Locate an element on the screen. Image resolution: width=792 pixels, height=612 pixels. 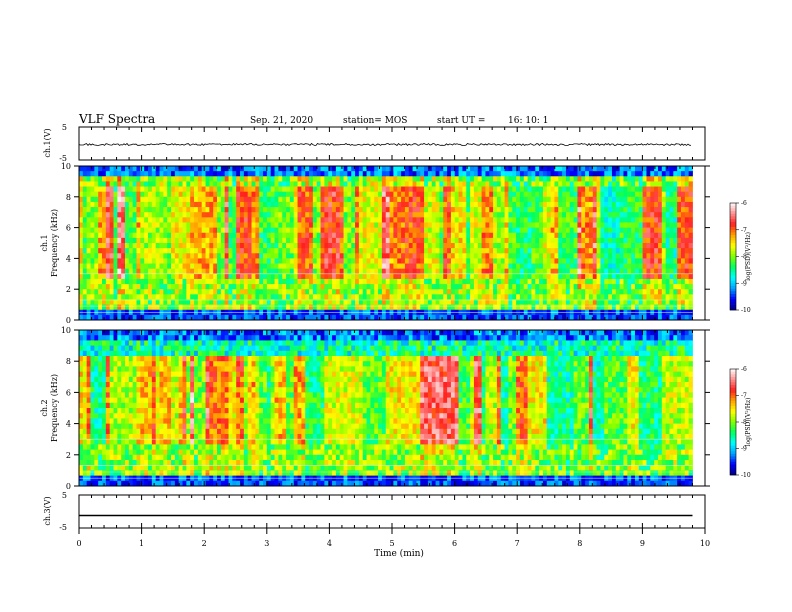
ch2-ylabel-frequency: Frequency (kHz) is located at coordinates (54, 408).